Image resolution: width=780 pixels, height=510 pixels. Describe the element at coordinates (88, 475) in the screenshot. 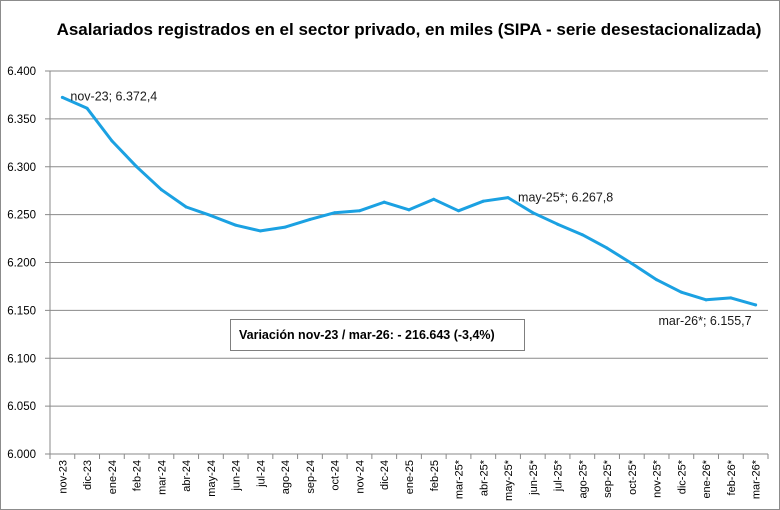

I see `x-tick-label: dic-23` at that location.